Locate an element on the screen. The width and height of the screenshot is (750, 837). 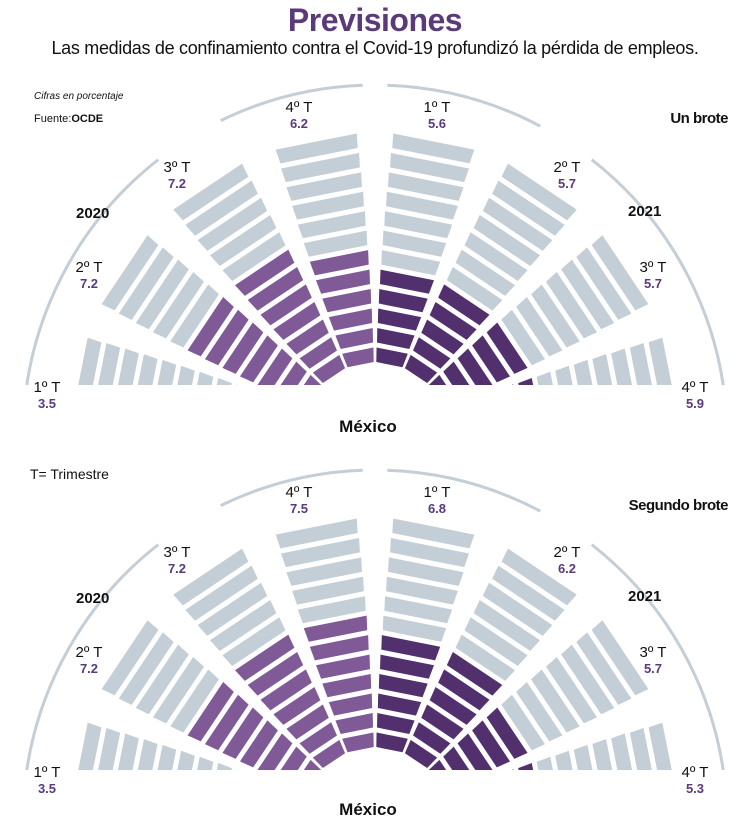
quarter-value: 5.6 is located at coordinates (437, 123).